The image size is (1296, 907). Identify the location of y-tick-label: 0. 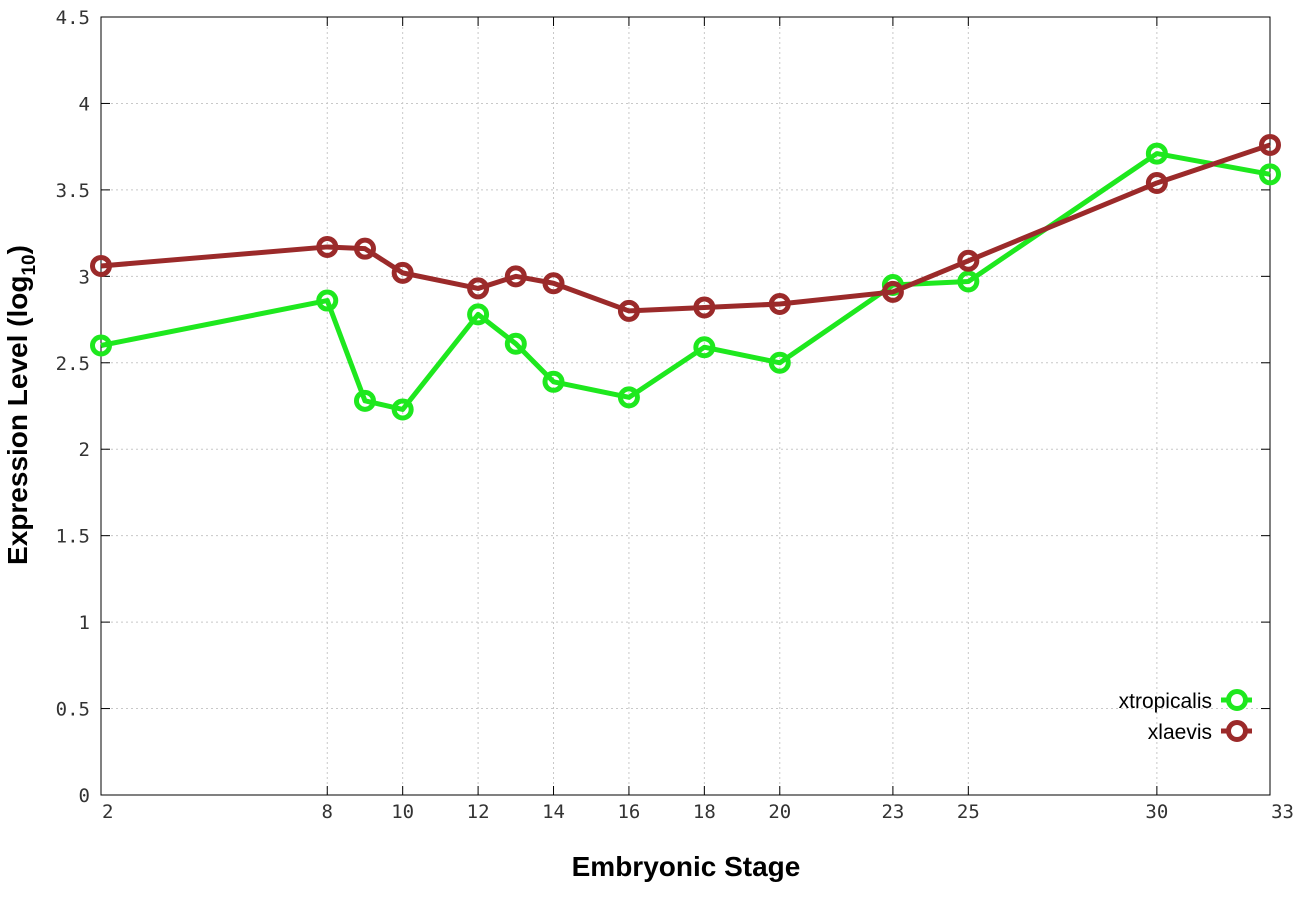
(84, 796).